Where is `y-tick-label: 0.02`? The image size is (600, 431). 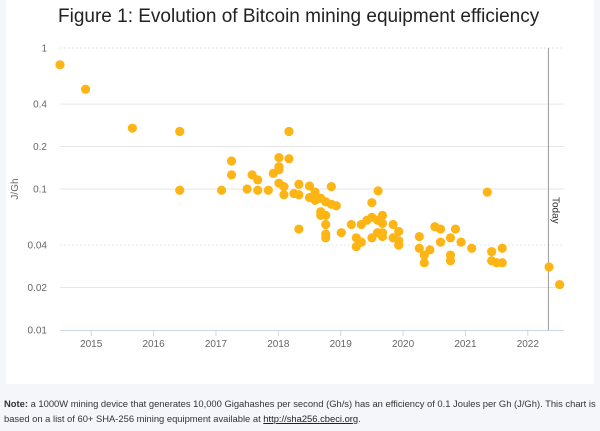
y-tick-label: 0.02 is located at coordinates (38, 288).